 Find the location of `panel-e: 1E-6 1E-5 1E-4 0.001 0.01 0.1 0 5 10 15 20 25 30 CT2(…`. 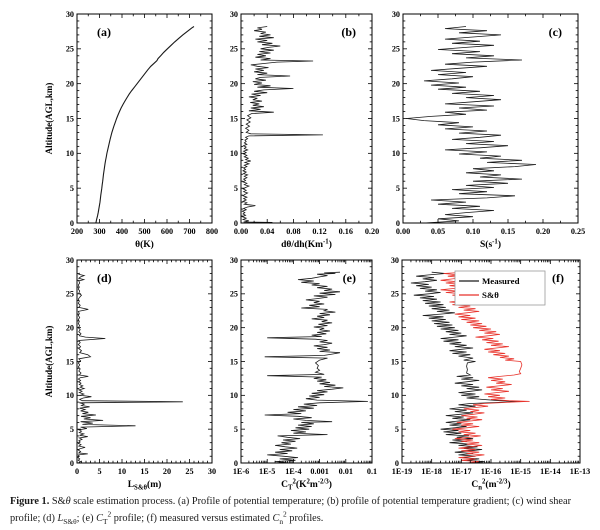

panel-e: 1E-6 1E-5 1E-4 0.001 0.01 0.1 0 5 10 15 20 25 30 CT2(… is located at coordinates (303, 374).